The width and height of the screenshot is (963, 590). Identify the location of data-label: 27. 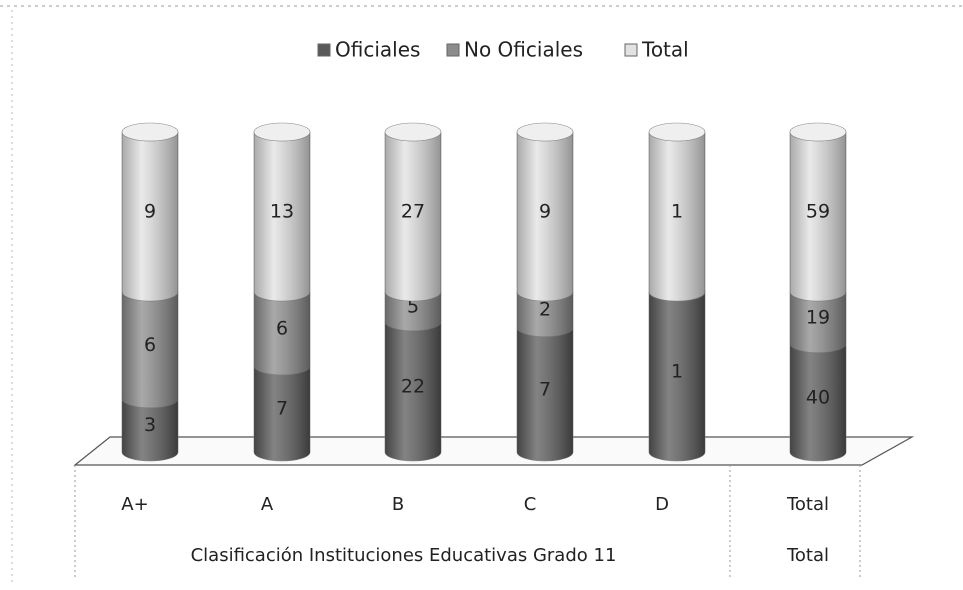
(413, 212).